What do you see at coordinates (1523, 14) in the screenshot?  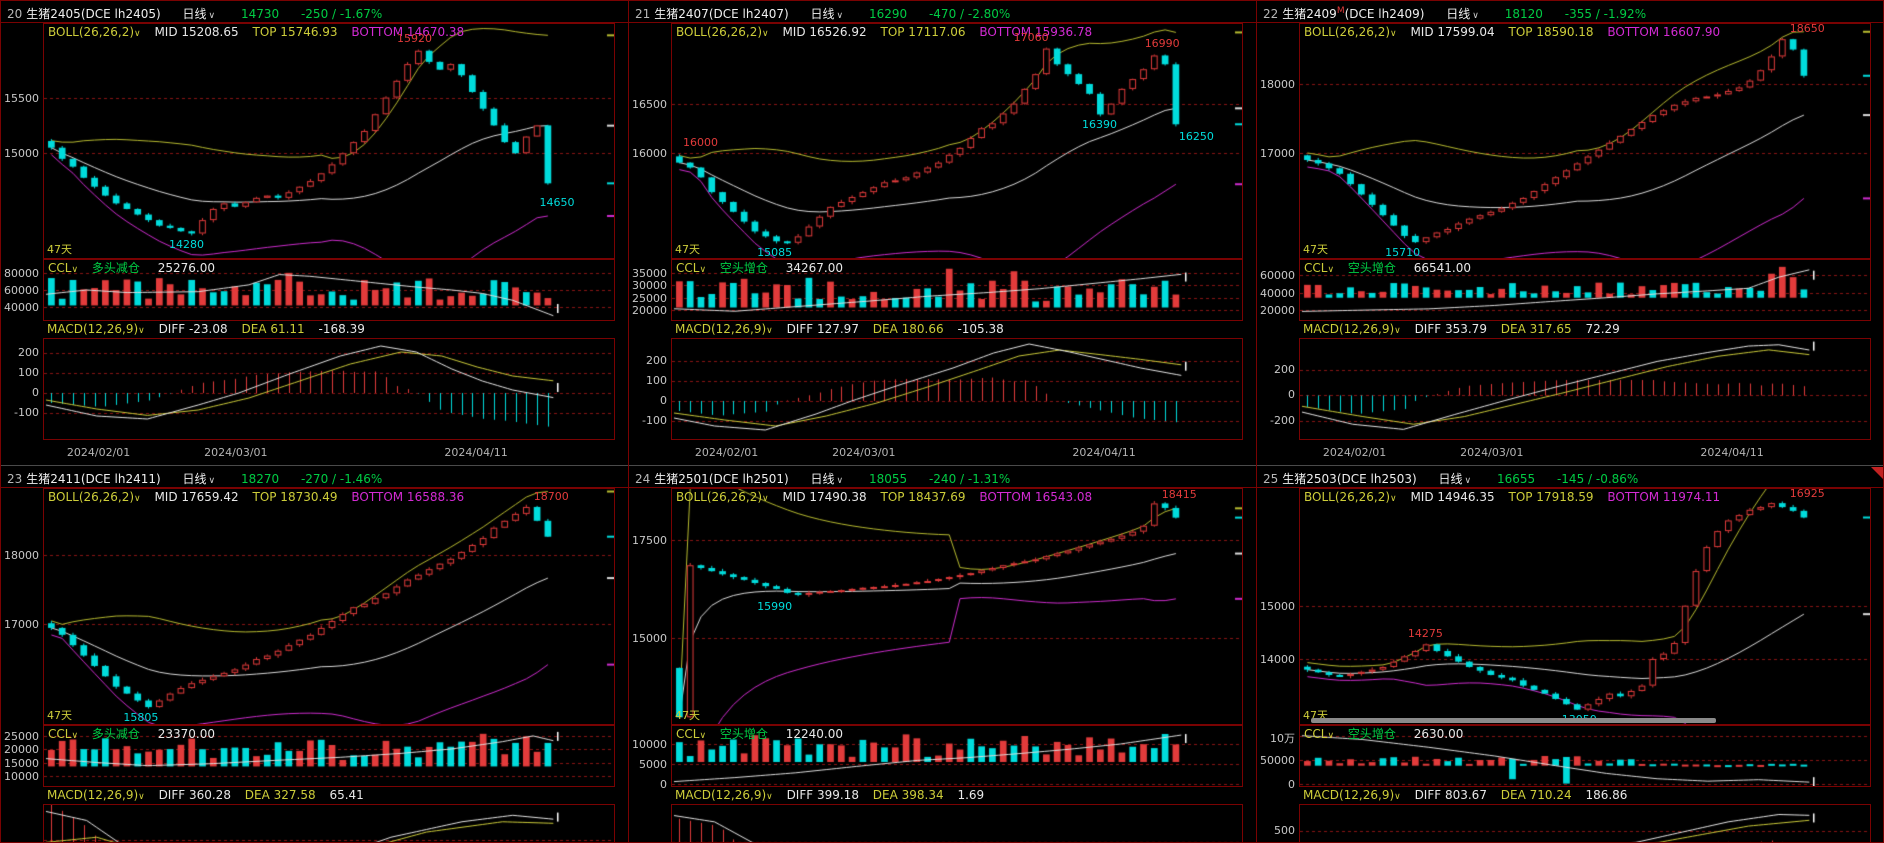 I see `last-price: 18120` at bounding box center [1523, 14].